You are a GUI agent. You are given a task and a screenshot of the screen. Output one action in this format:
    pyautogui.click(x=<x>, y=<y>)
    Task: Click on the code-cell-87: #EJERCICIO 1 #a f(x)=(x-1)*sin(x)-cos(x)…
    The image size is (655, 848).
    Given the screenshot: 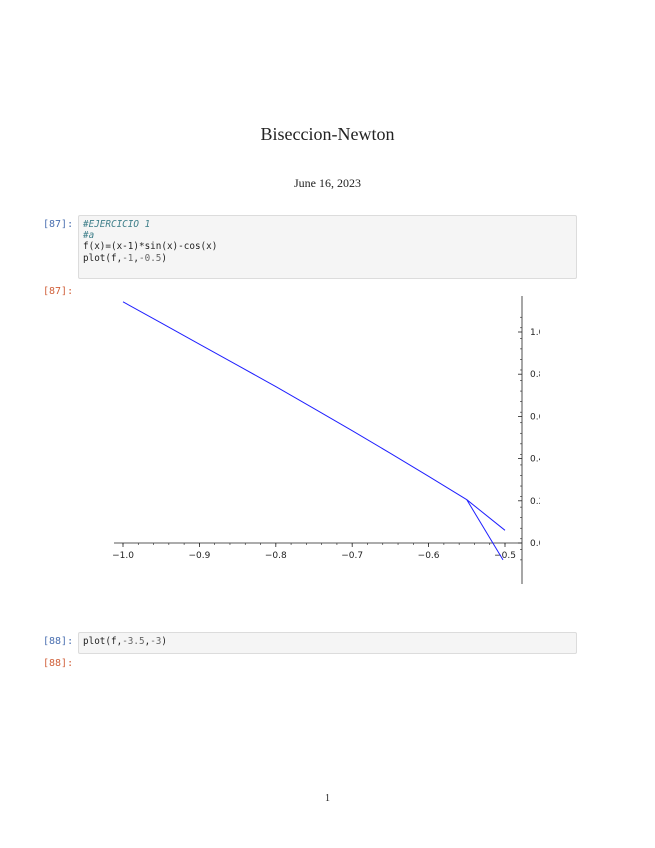 What is the action you would take?
    pyautogui.click(x=327, y=247)
    